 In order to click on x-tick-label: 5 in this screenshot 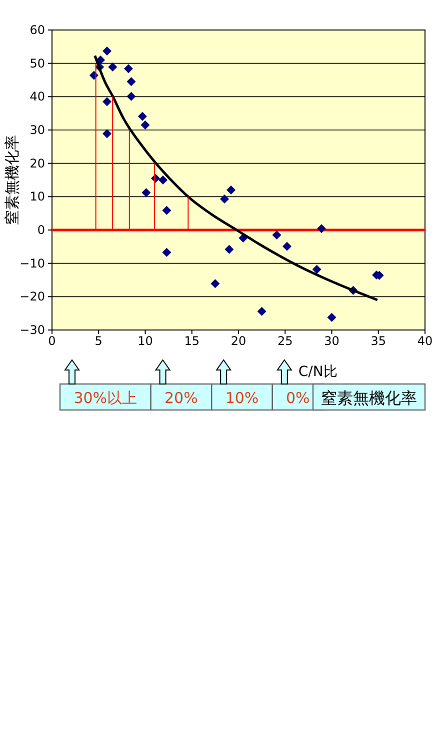, I will do `click(98, 341)`.